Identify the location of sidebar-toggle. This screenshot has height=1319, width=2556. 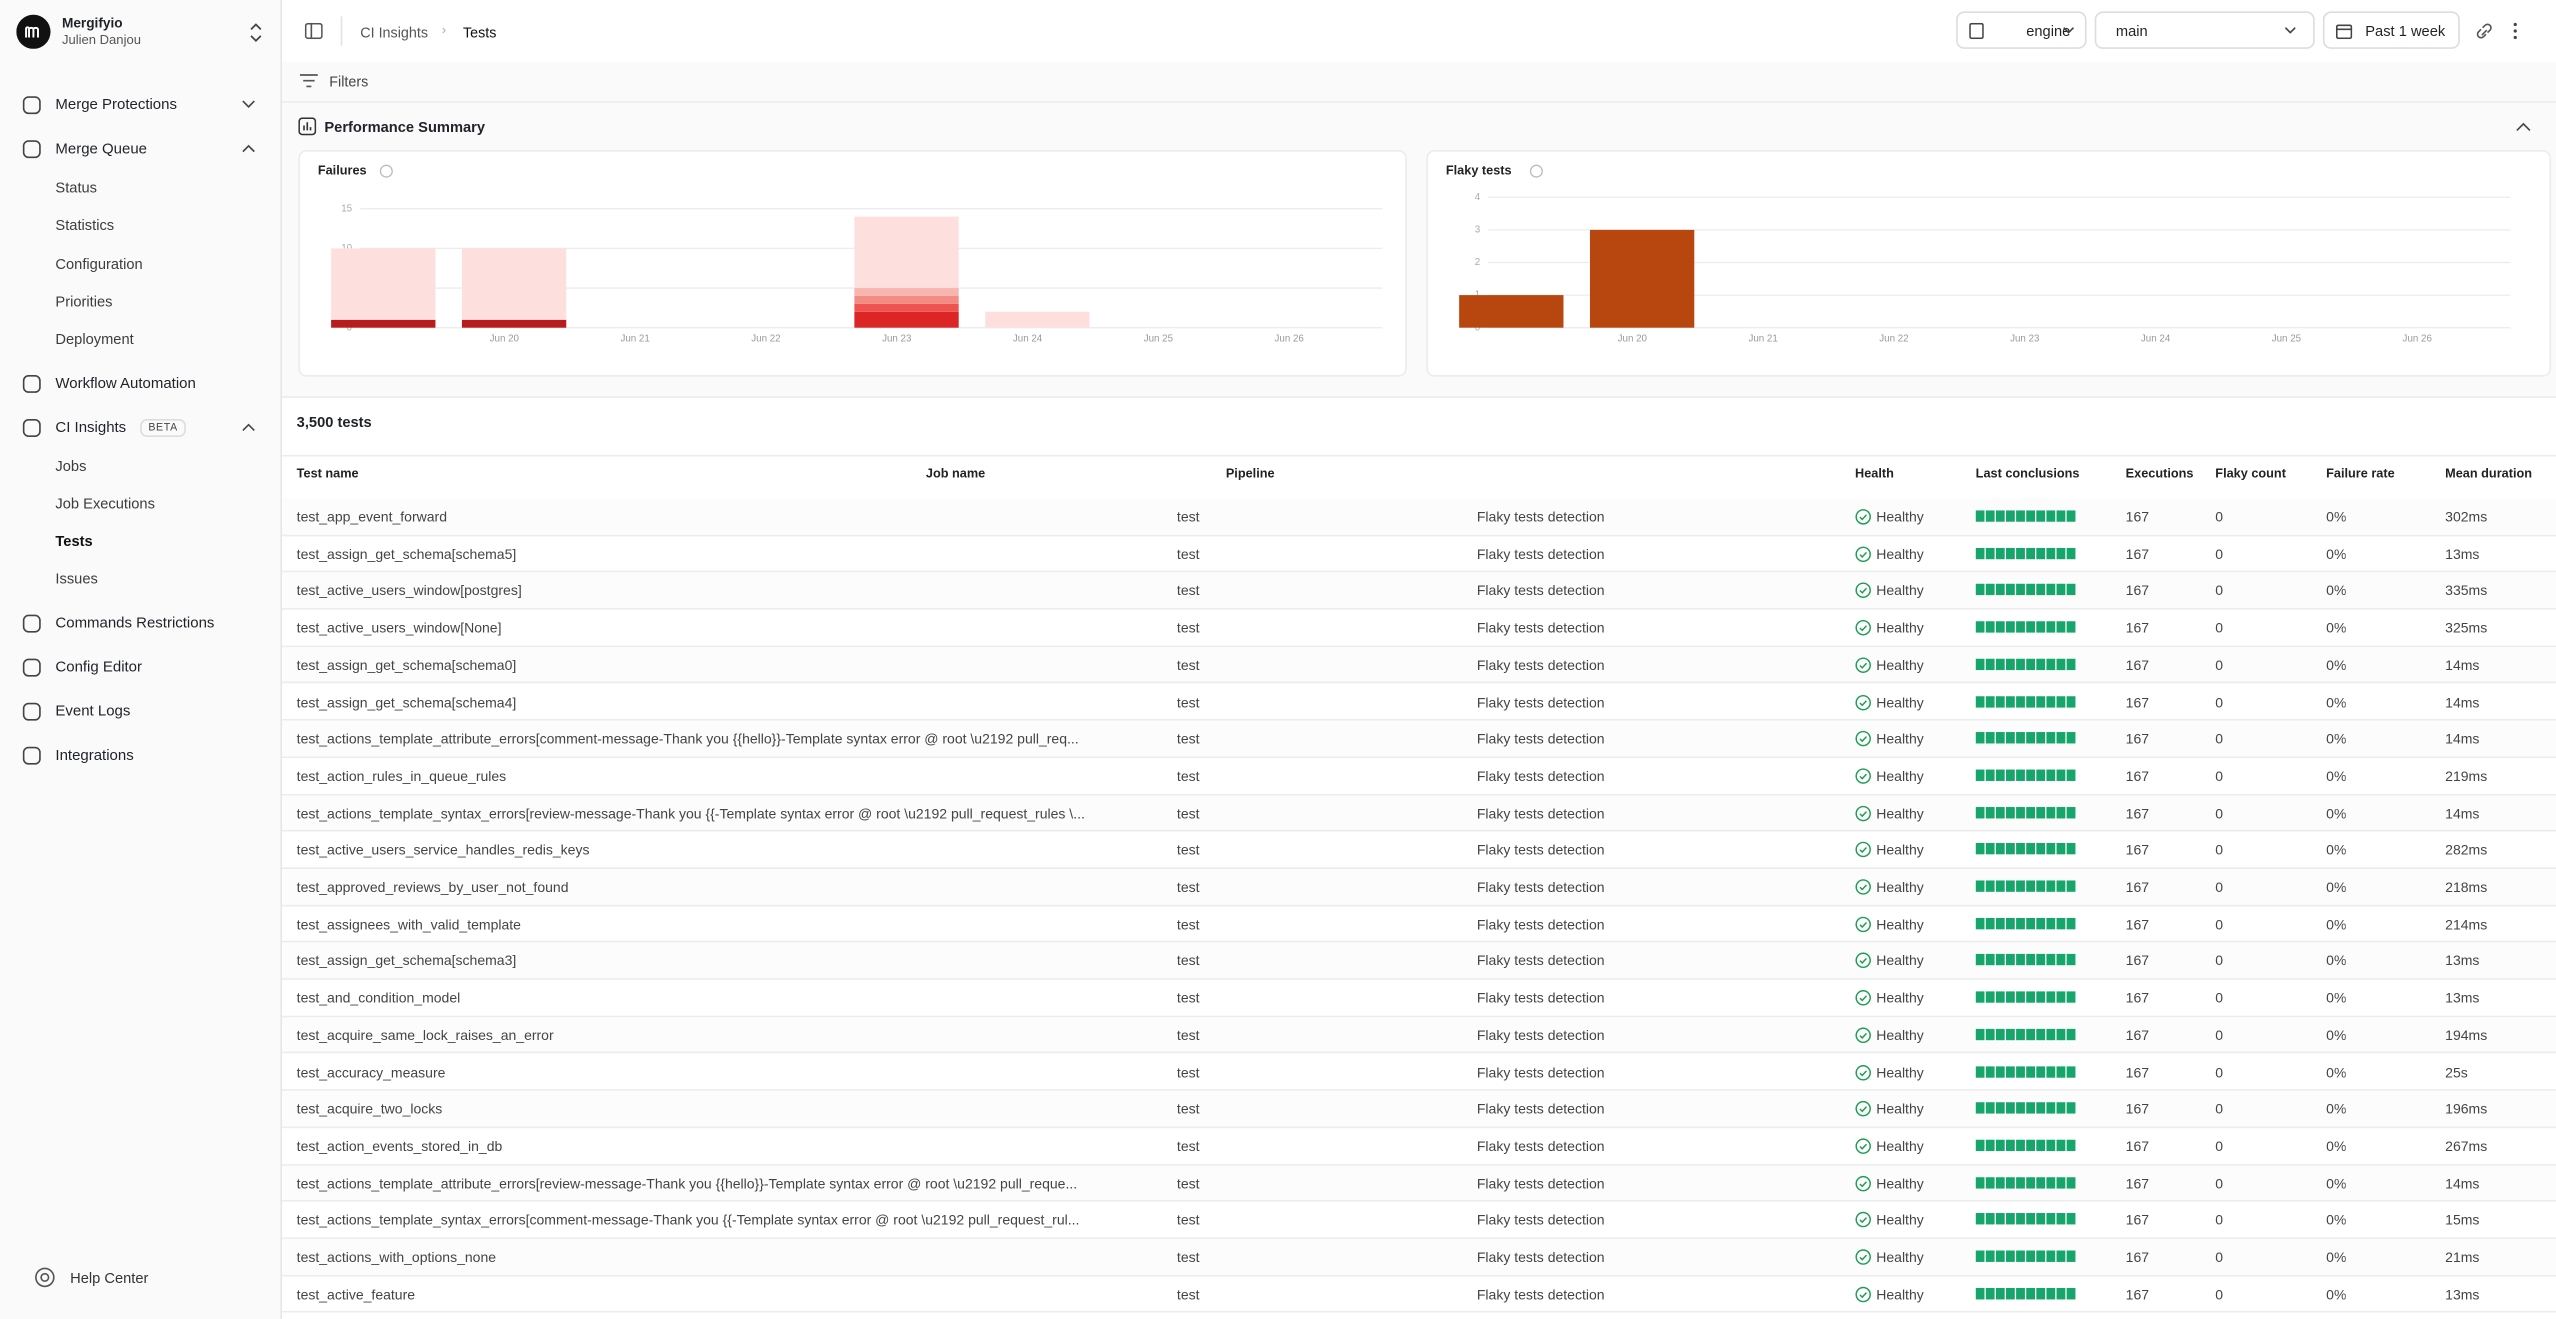
(313, 31).